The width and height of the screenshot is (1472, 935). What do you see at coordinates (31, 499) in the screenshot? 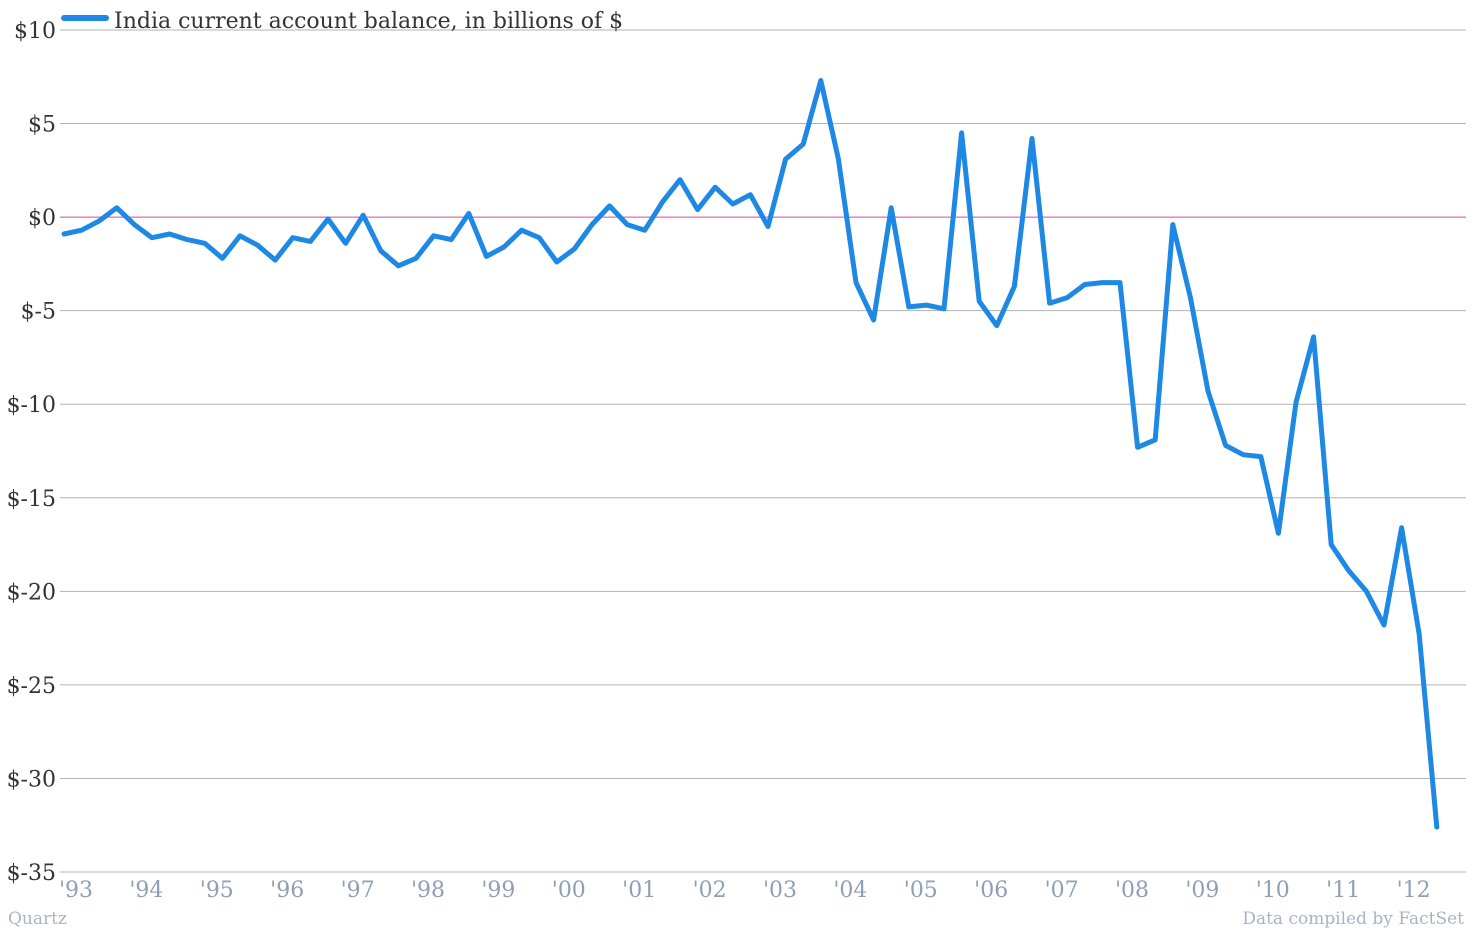
I see `y-tick-label: $-15` at bounding box center [31, 499].